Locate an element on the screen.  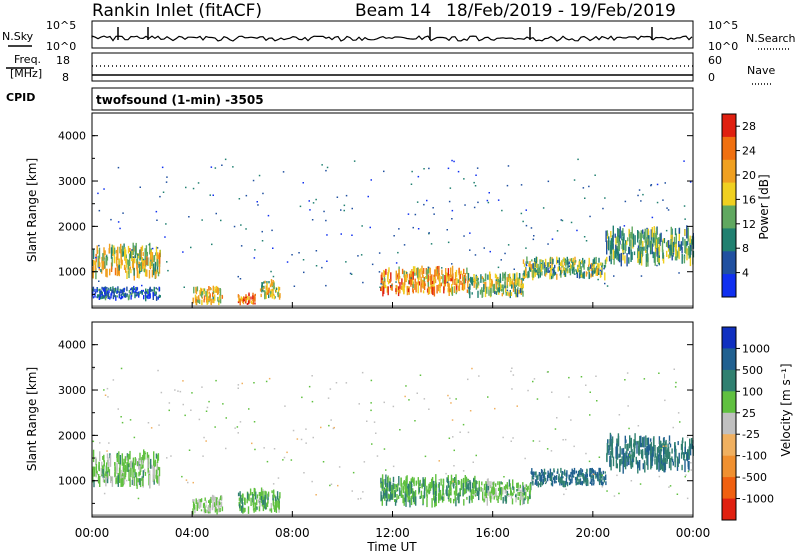
colorbar-tick-label: 4 is located at coordinates (745, 273).